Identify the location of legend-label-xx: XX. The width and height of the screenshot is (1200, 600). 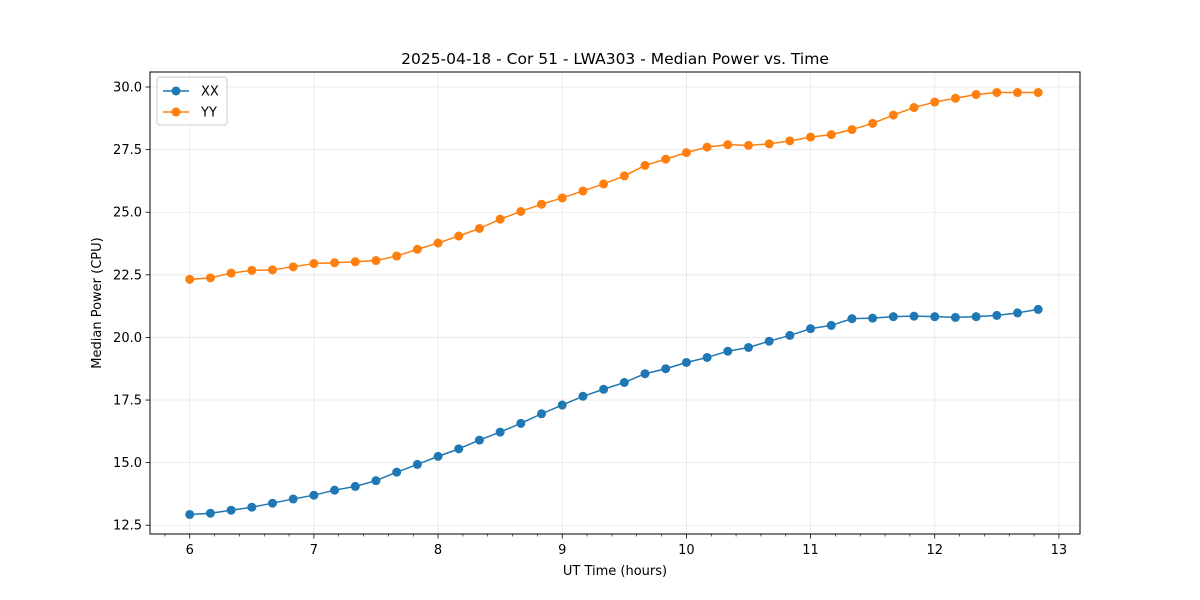
(210, 92).